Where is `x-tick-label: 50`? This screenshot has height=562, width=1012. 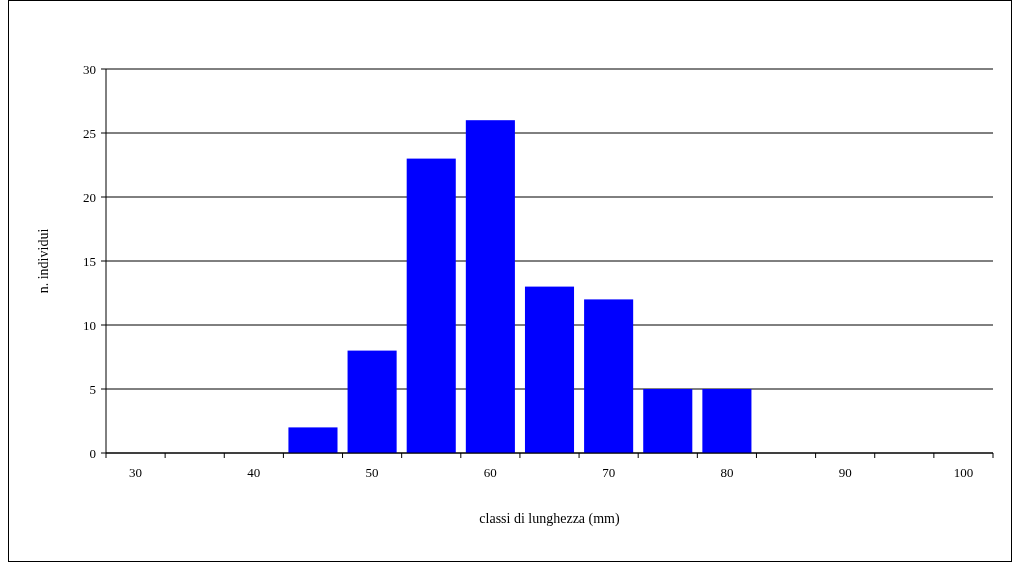
x-tick-label: 50 is located at coordinates (372, 472).